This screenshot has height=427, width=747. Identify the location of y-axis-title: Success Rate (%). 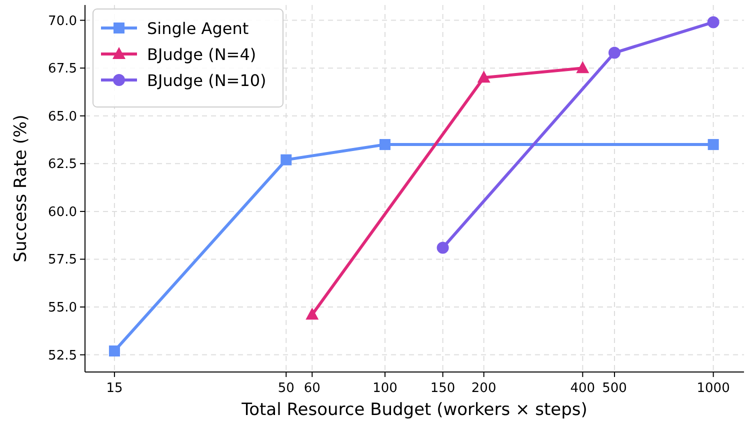
(21, 188).